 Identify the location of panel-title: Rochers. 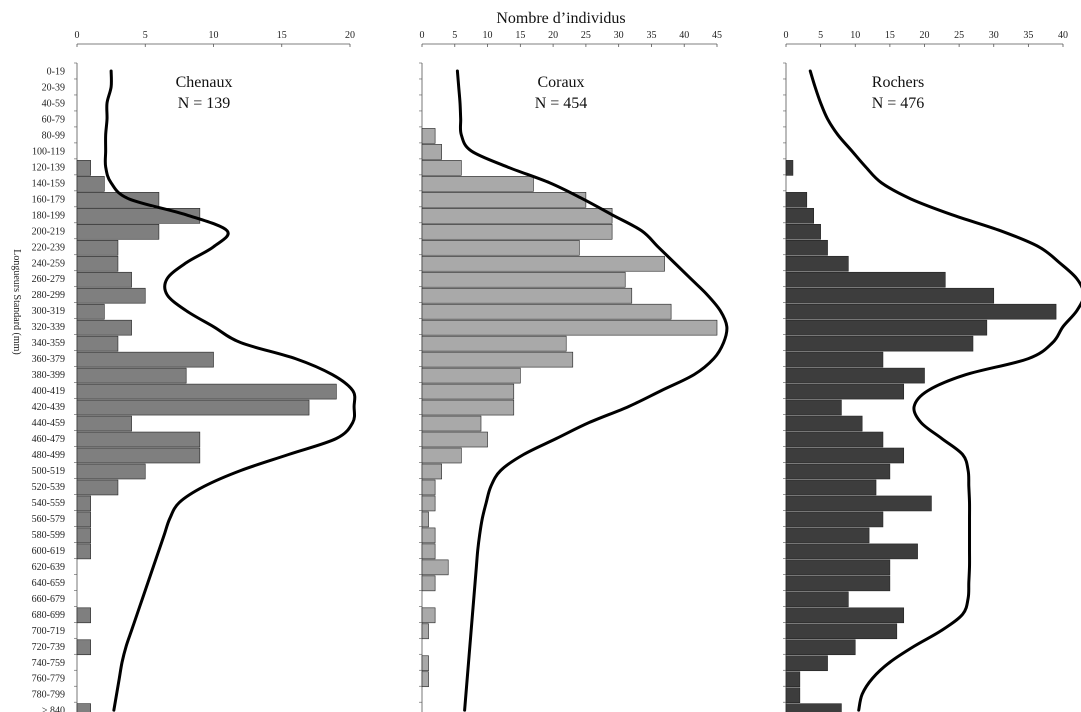
(898, 82).